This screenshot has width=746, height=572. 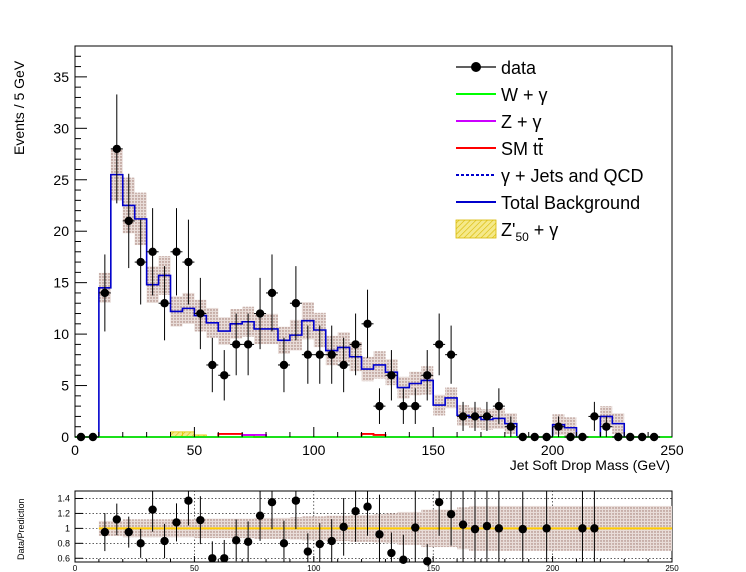 I want to click on legend-entry-total-background: Total Background, so click(x=548, y=203).